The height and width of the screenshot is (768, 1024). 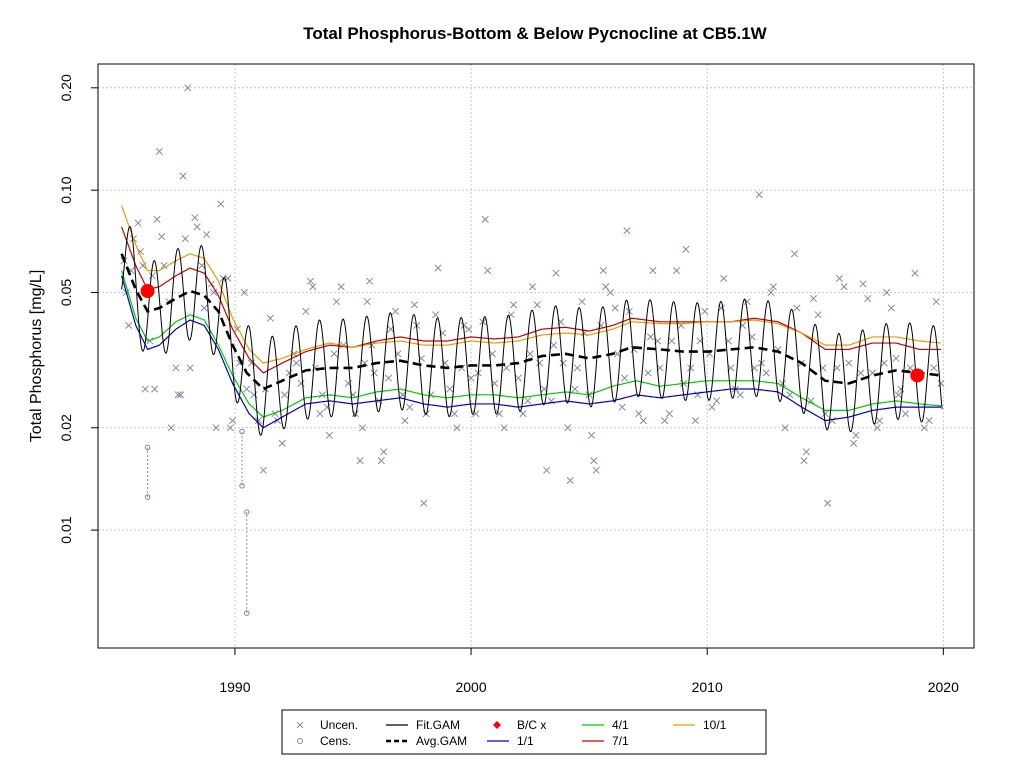 What do you see at coordinates (620, 725) in the screenshot?
I see `legend-label: 4/1` at bounding box center [620, 725].